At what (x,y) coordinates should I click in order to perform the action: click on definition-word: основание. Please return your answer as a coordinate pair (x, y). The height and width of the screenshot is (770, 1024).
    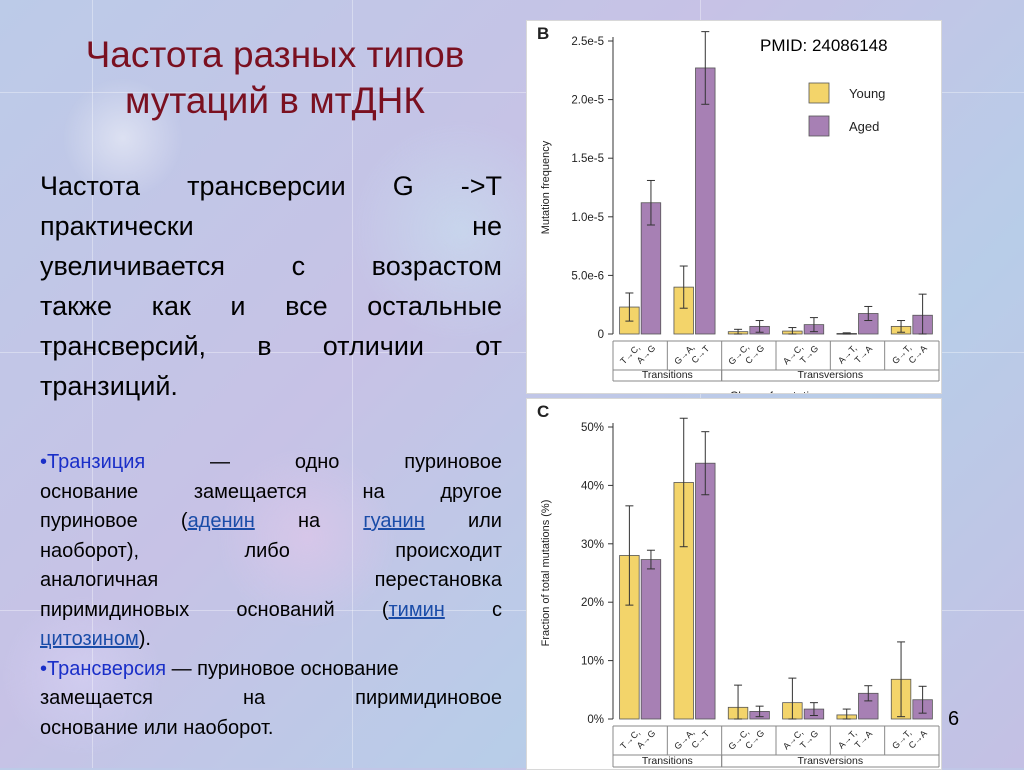
    Looking at the image, I should click on (89, 491).